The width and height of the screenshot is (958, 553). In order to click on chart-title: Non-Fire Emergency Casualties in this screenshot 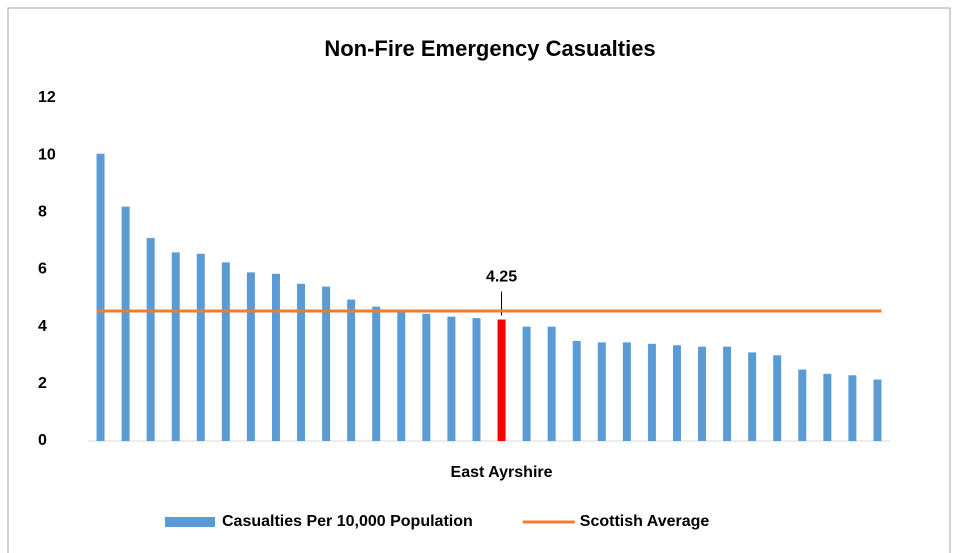, I will do `click(489, 48)`.